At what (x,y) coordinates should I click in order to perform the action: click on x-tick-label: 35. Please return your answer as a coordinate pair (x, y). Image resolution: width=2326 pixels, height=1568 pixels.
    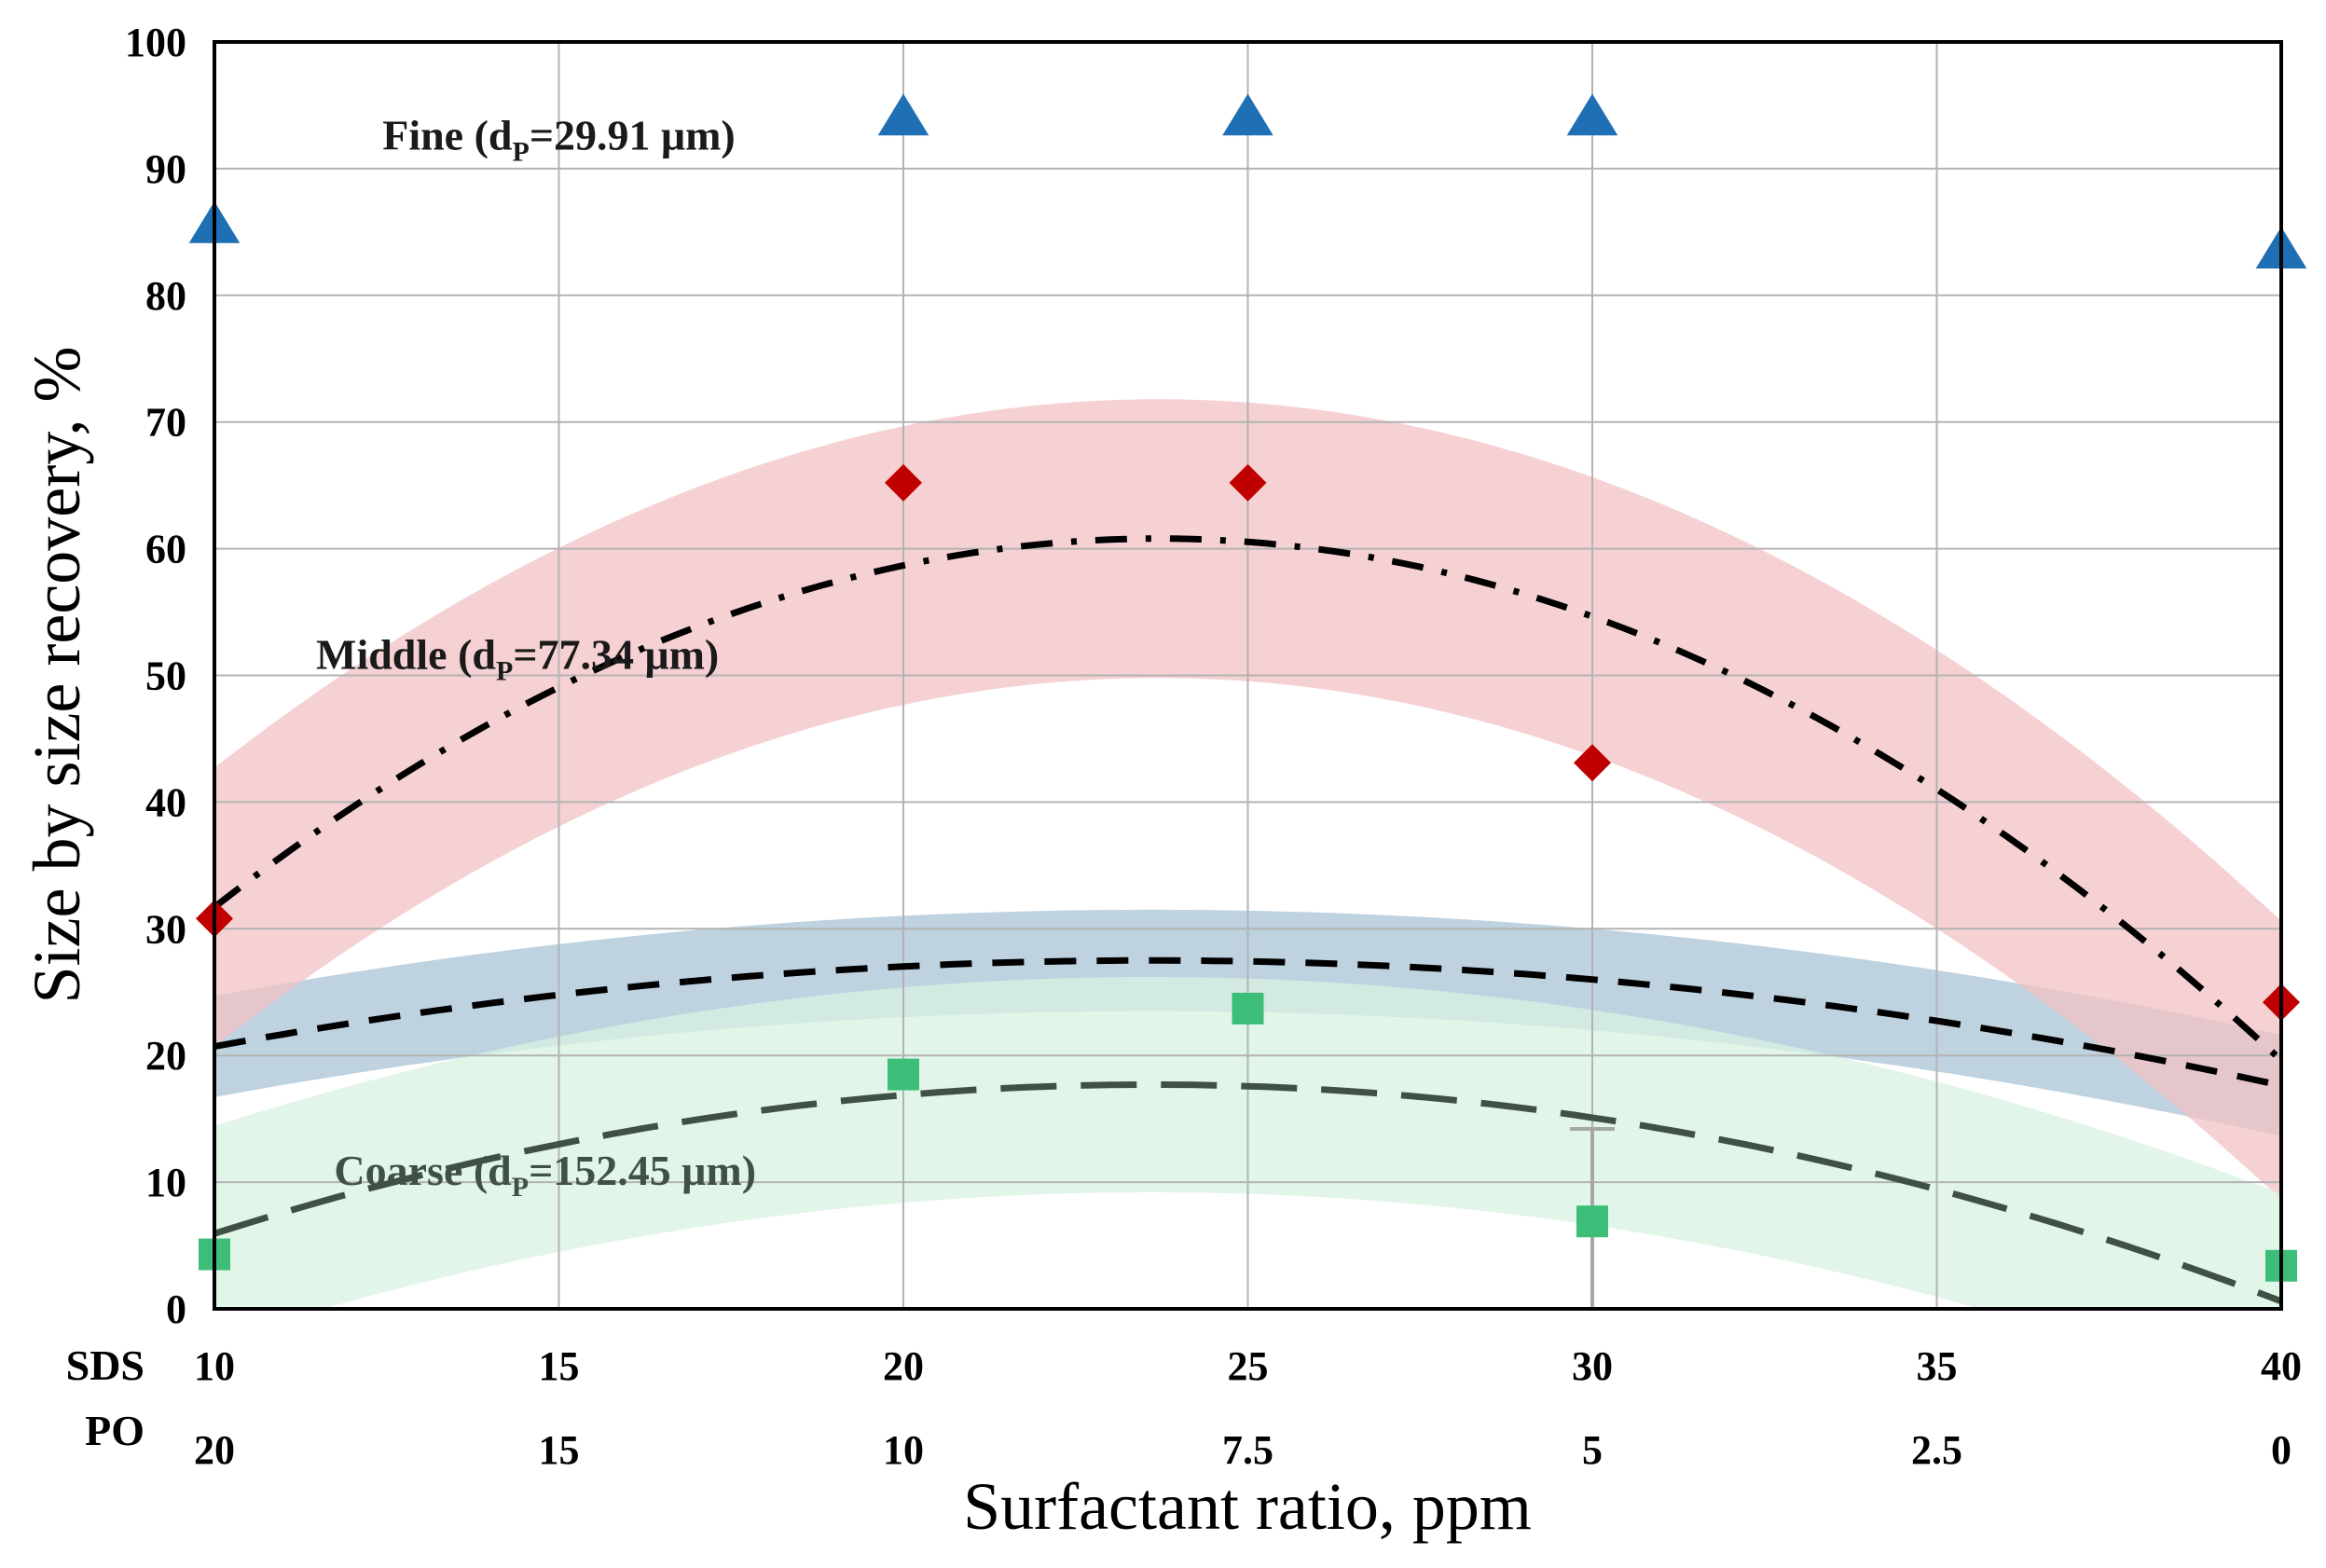
    Looking at the image, I should click on (1937, 1366).